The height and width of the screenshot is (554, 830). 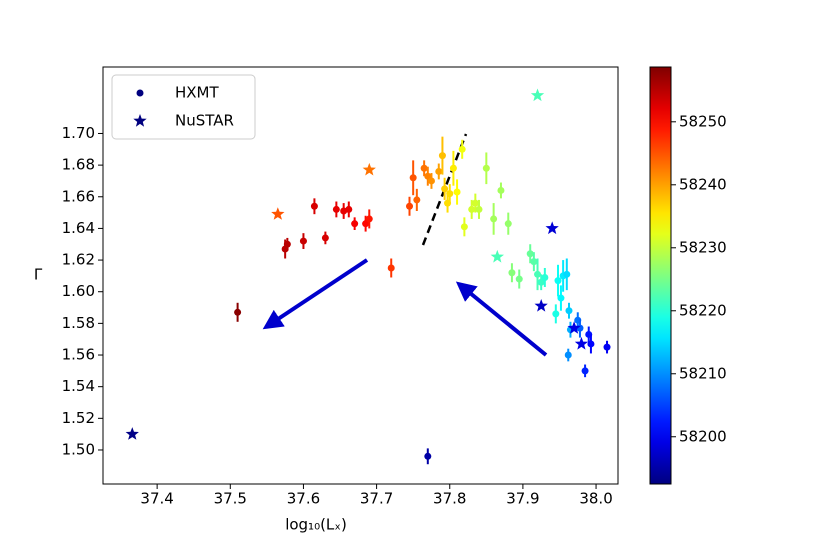 What do you see at coordinates (703, 247) in the screenshot?
I see `colorbar-tick-label: 58230` at bounding box center [703, 247].